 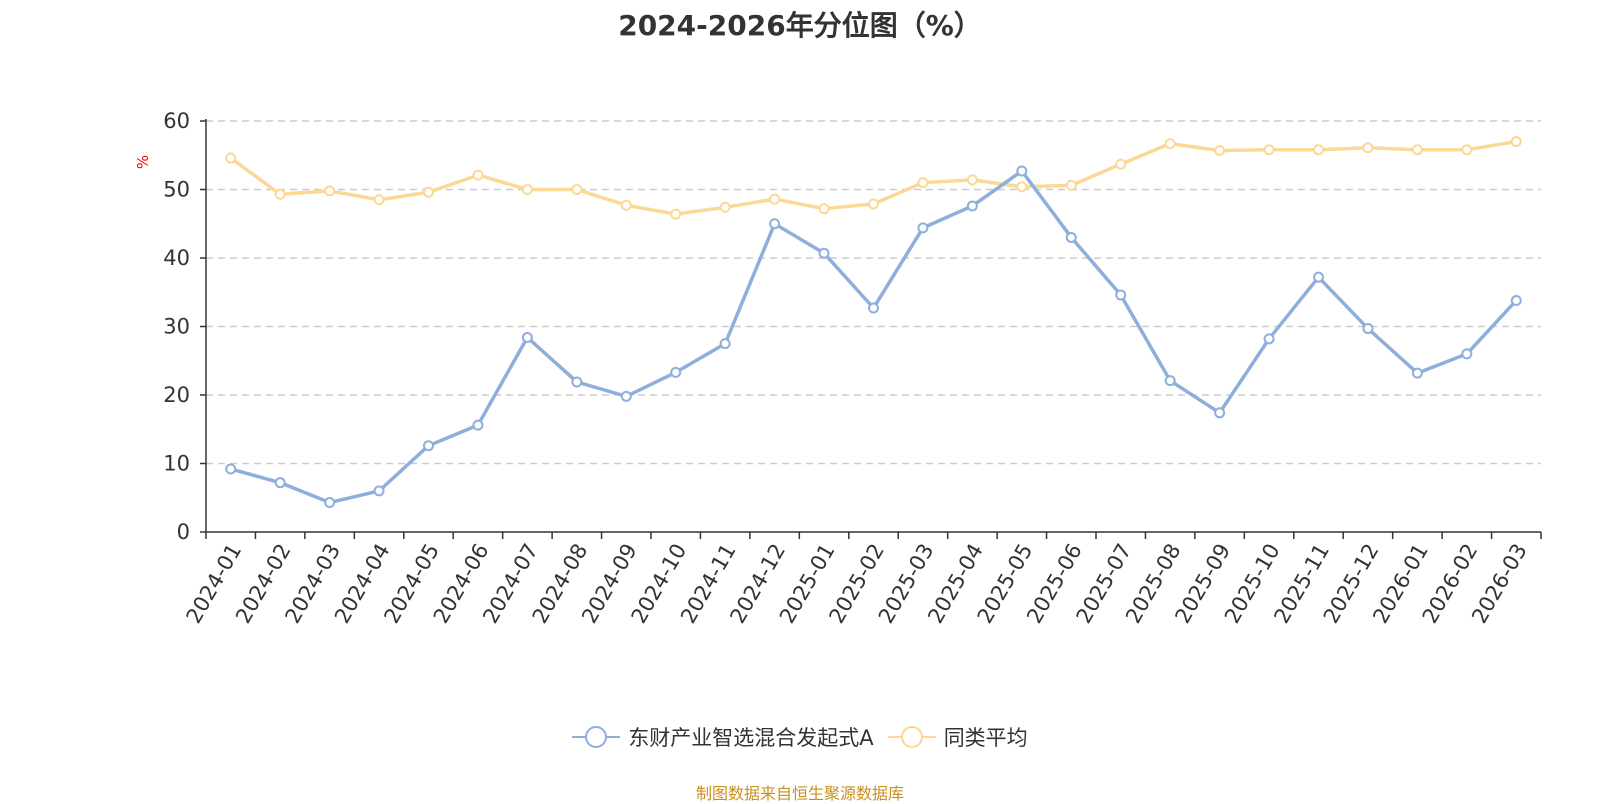 I want to click on y-axis-label: %, so click(x=143, y=162).